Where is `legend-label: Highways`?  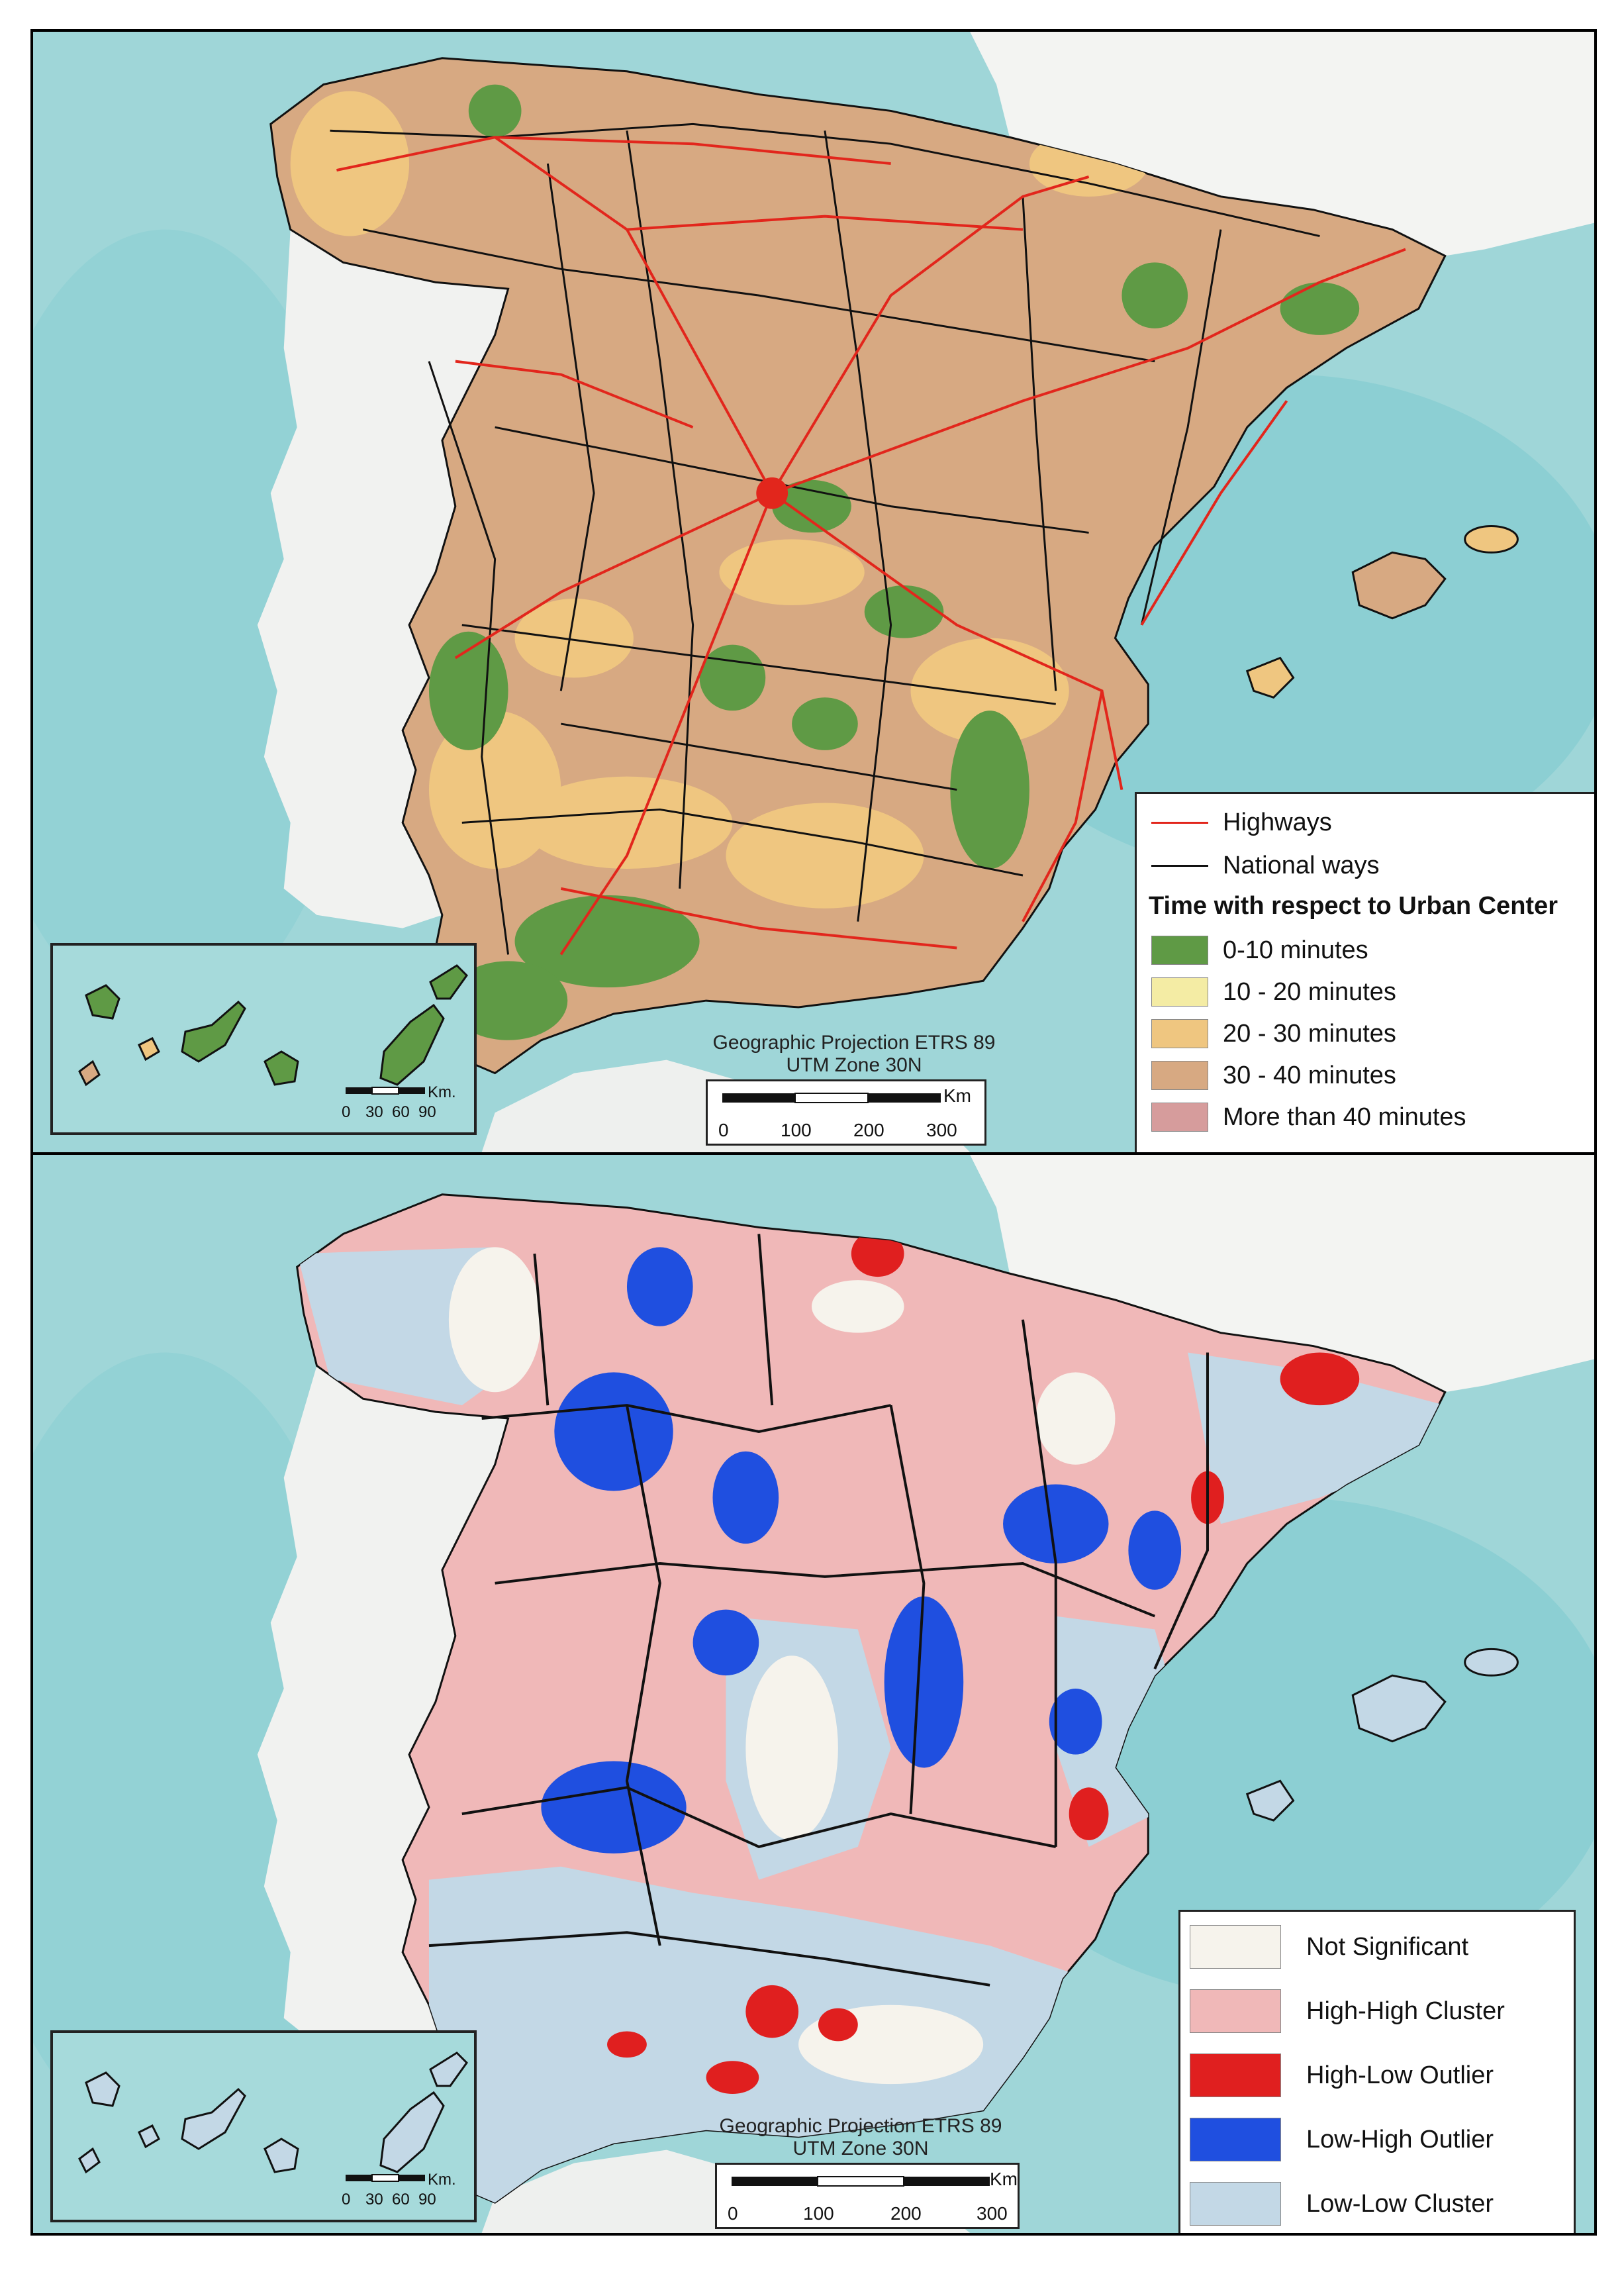
legend-label: Highways is located at coordinates (1277, 822).